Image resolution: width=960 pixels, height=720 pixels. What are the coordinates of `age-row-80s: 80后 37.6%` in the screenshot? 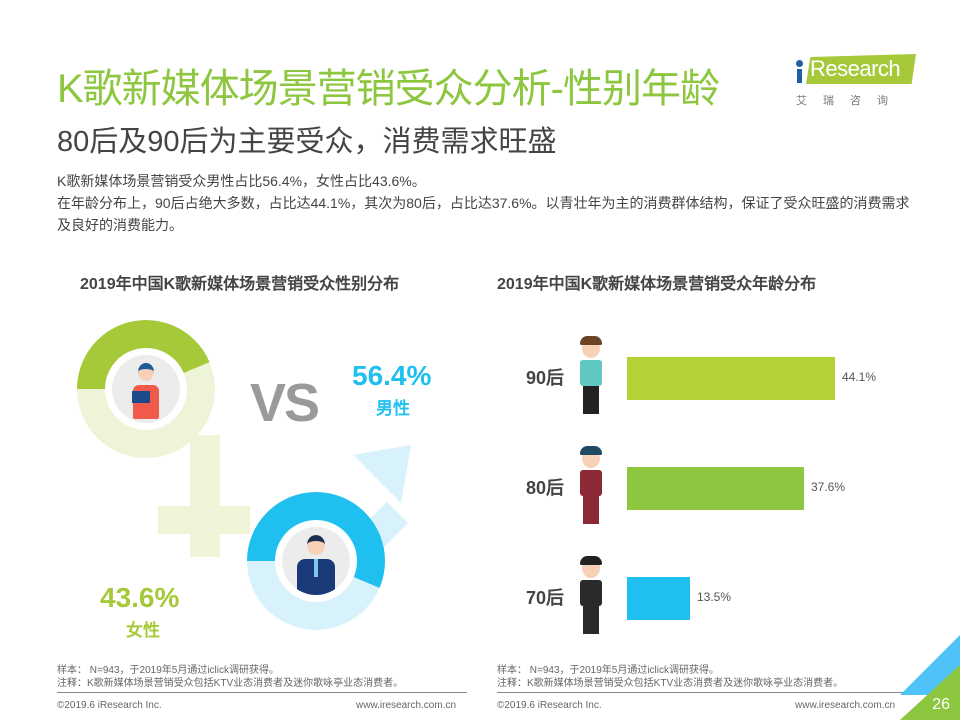 It's located at (710, 485).